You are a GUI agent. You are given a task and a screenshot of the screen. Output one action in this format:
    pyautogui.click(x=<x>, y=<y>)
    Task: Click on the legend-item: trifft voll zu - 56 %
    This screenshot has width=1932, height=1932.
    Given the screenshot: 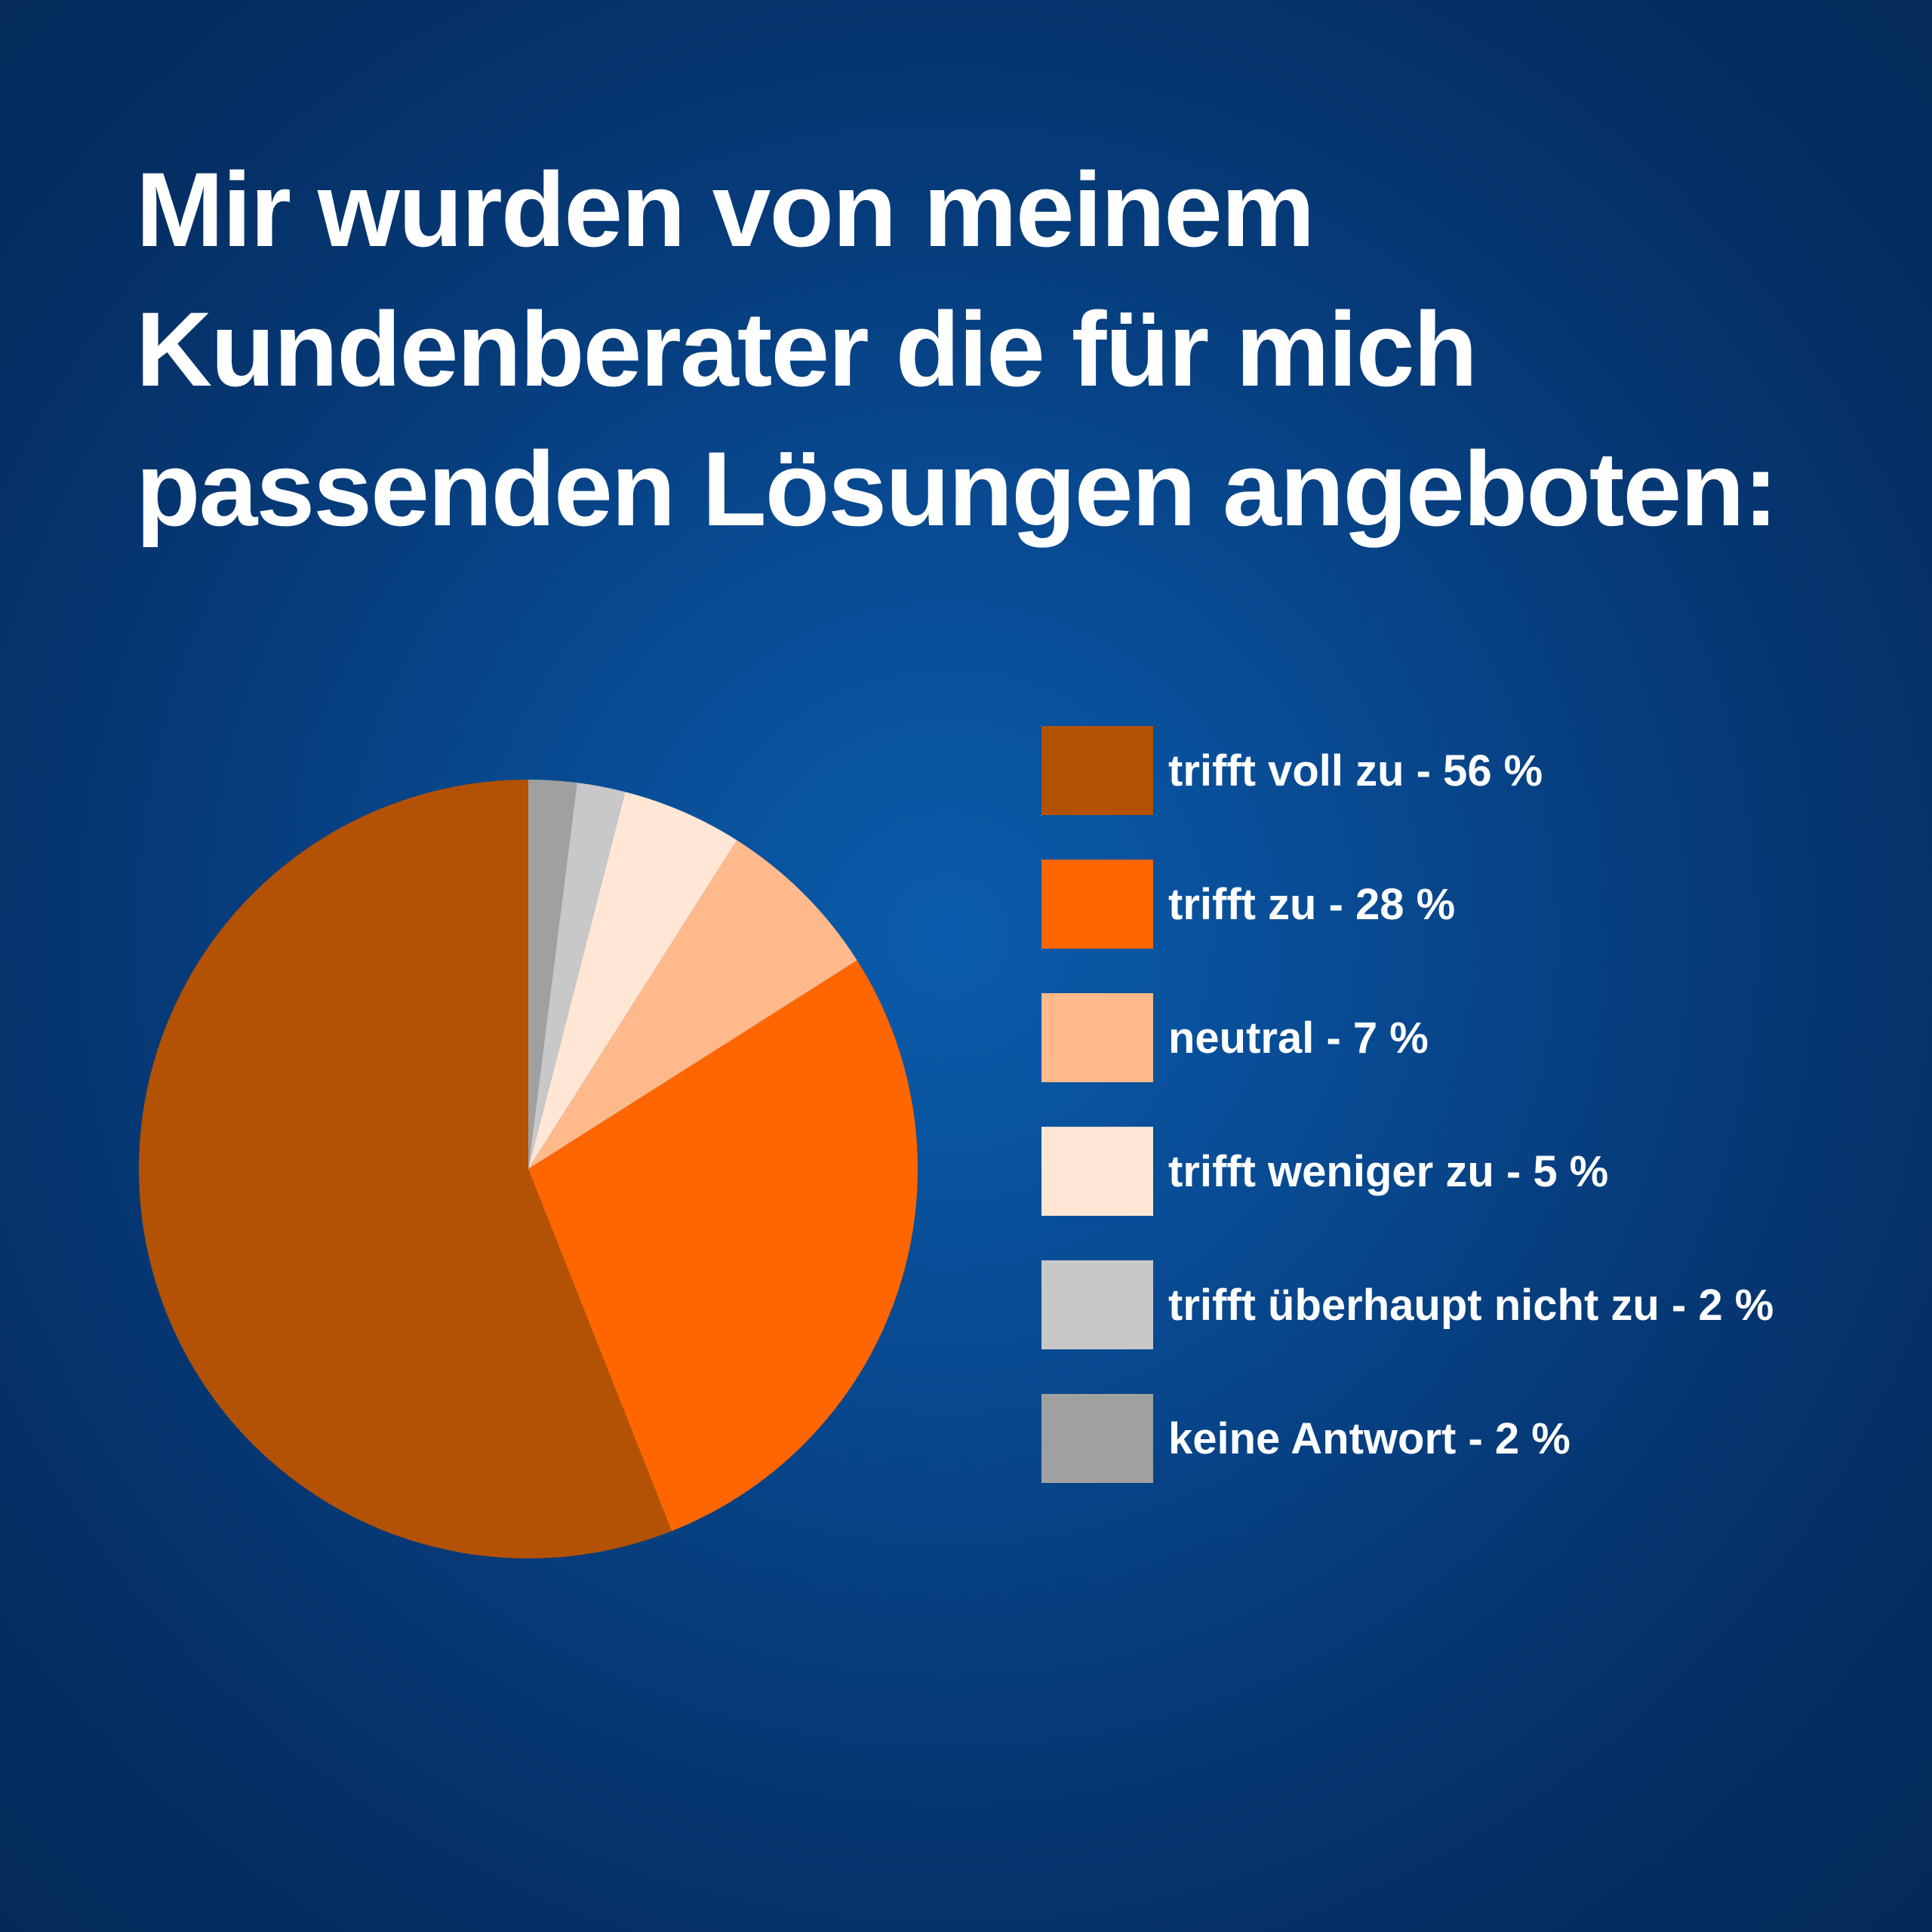 What is the action you would take?
    pyautogui.click(x=1292, y=770)
    